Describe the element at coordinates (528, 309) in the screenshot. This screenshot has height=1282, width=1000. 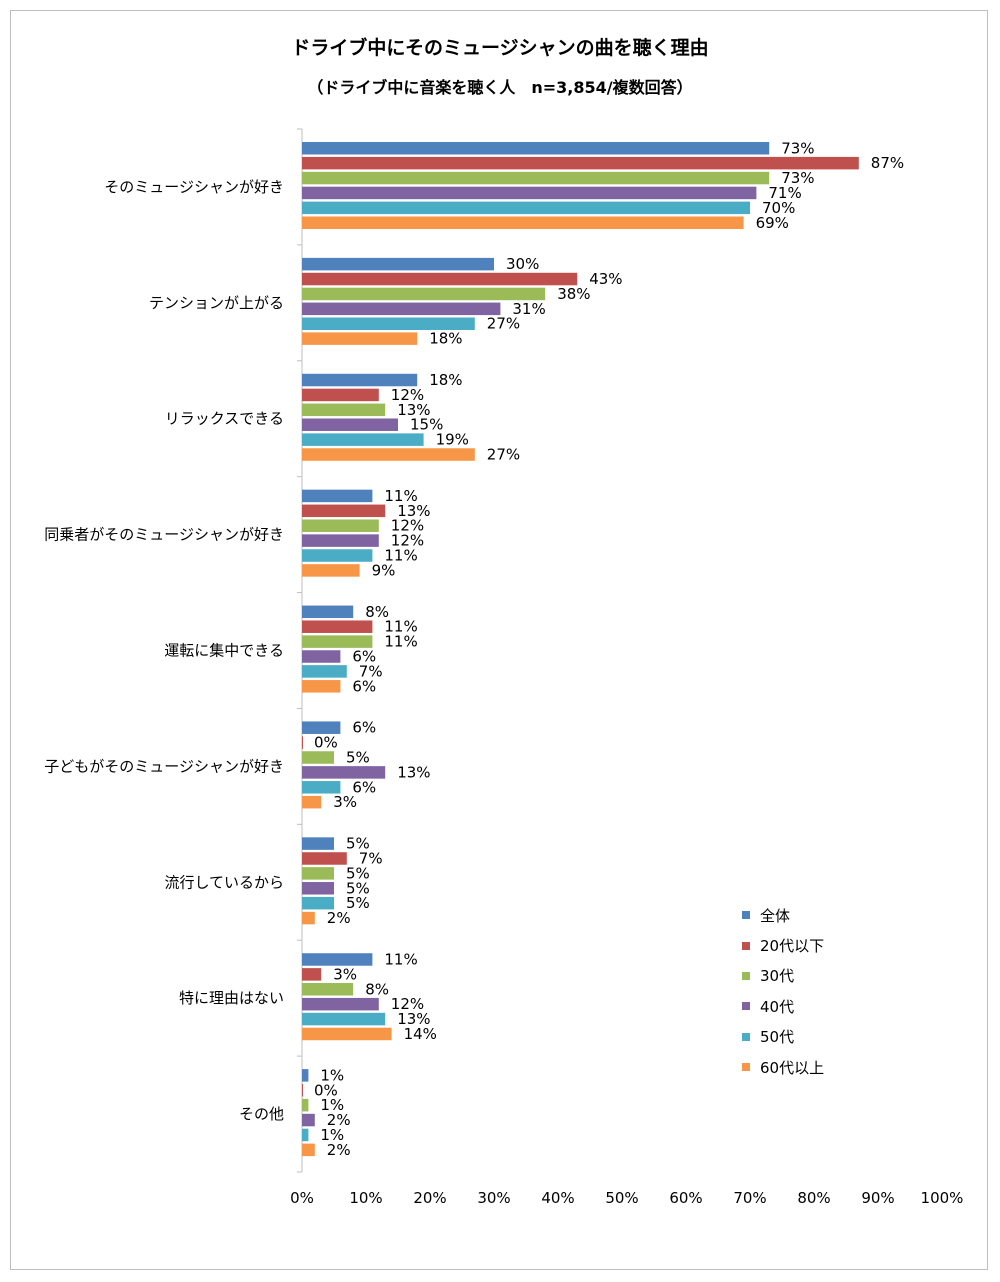
I see `data-label: 31%` at that location.